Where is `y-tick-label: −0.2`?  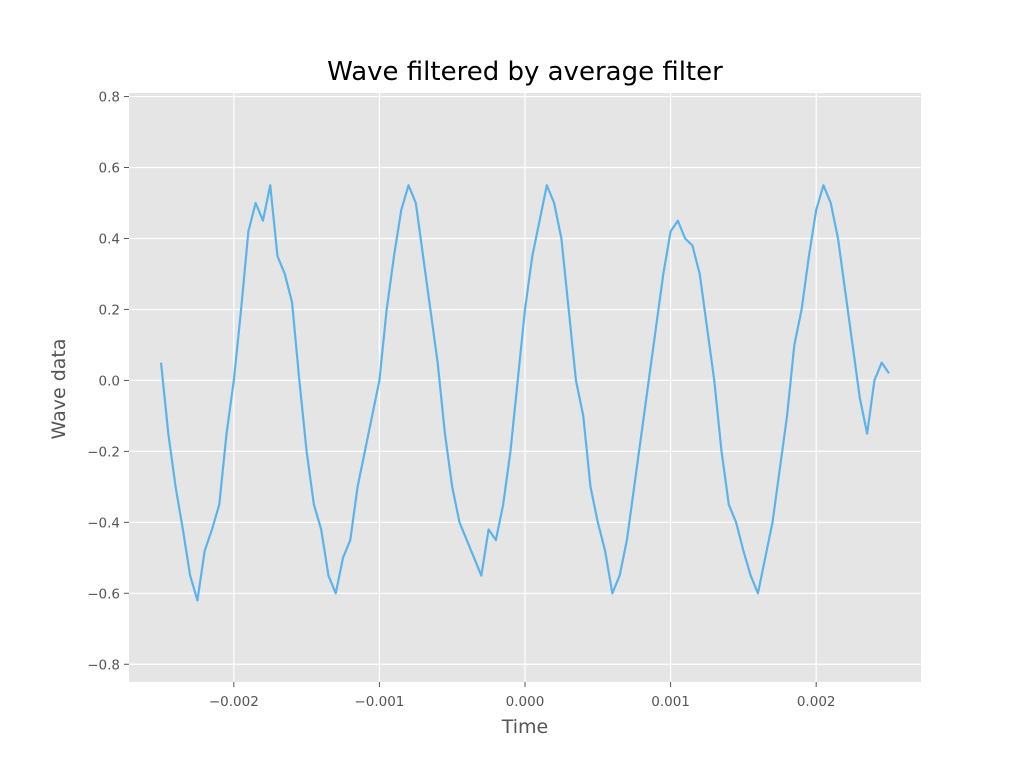
y-tick-label: −0.2 is located at coordinates (103, 452).